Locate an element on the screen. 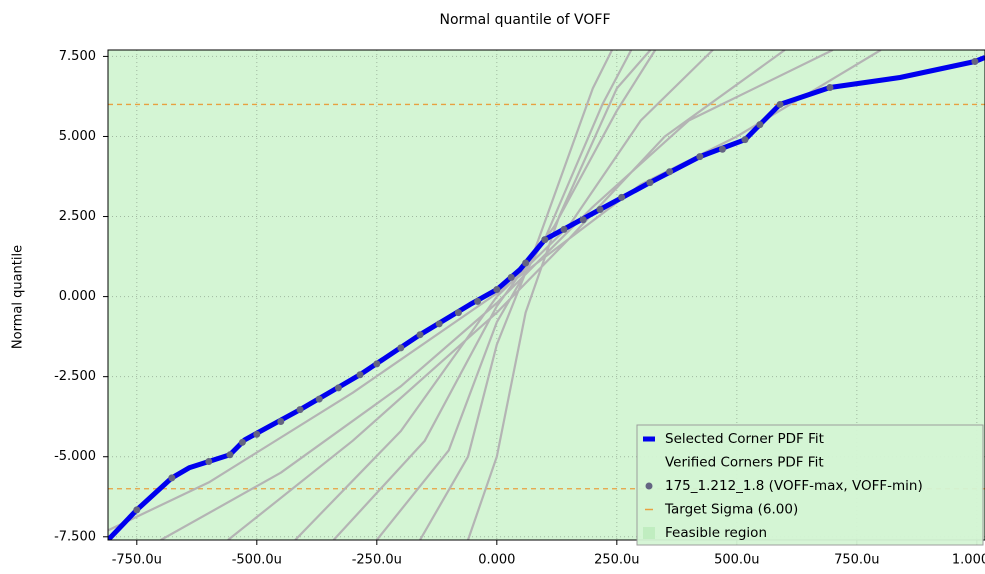 This screenshot has height=574, width=985. legend-label: Verified Corners PDF Fit is located at coordinates (744, 463).